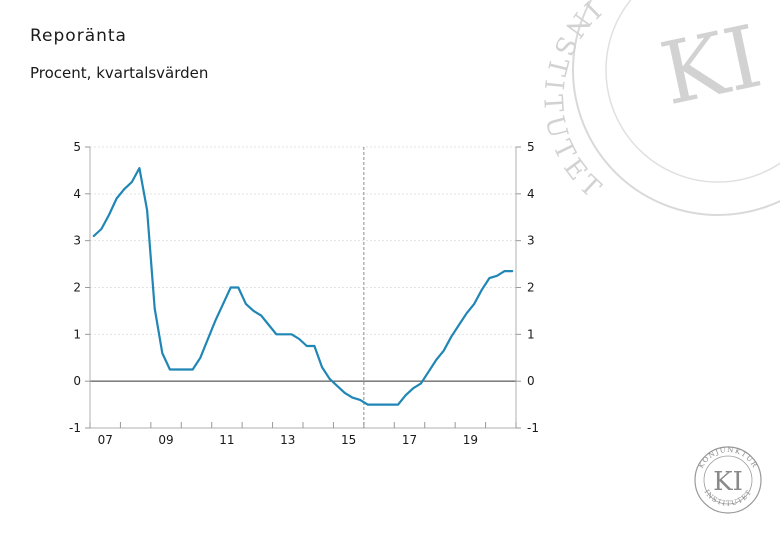  What do you see at coordinates (470, 440) in the screenshot?
I see `x-tick-label: 19` at bounding box center [470, 440].